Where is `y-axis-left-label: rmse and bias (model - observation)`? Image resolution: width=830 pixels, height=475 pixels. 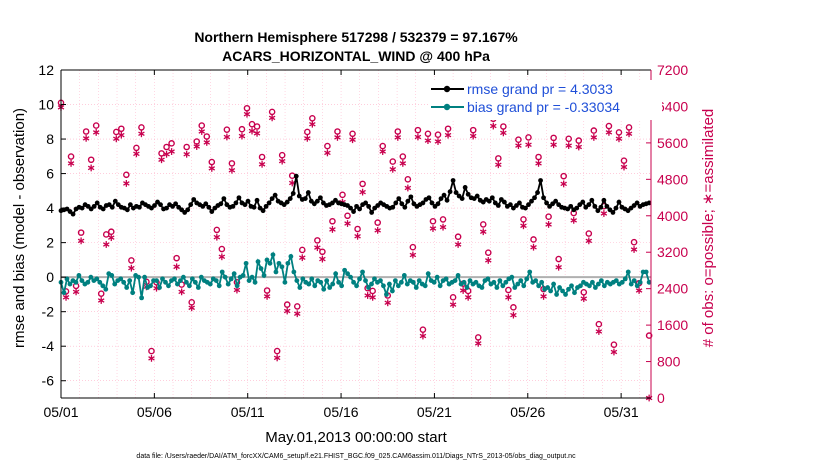
y-axis-left-label: rmse and bias (model - observation) is located at coordinates (19, 228).